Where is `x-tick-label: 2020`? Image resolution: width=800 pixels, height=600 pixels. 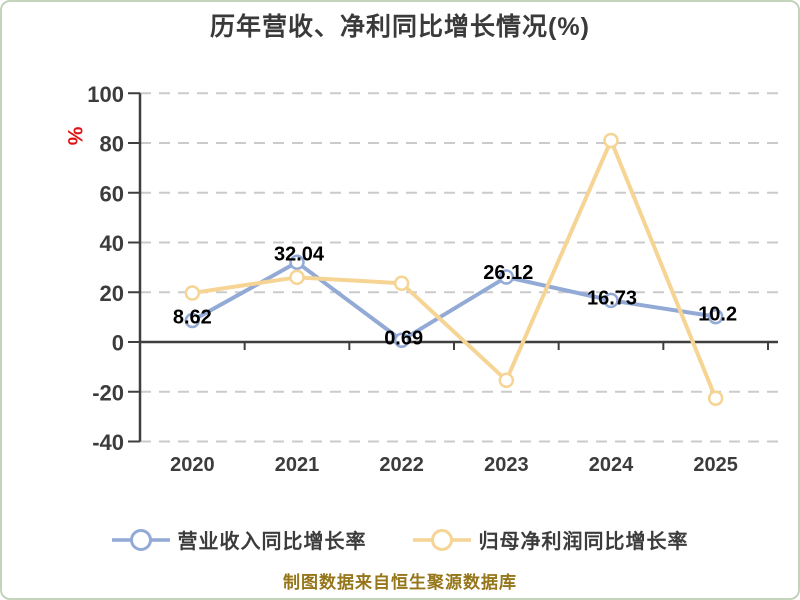 x-tick-label: 2020 is located at coordinates (192, 465).